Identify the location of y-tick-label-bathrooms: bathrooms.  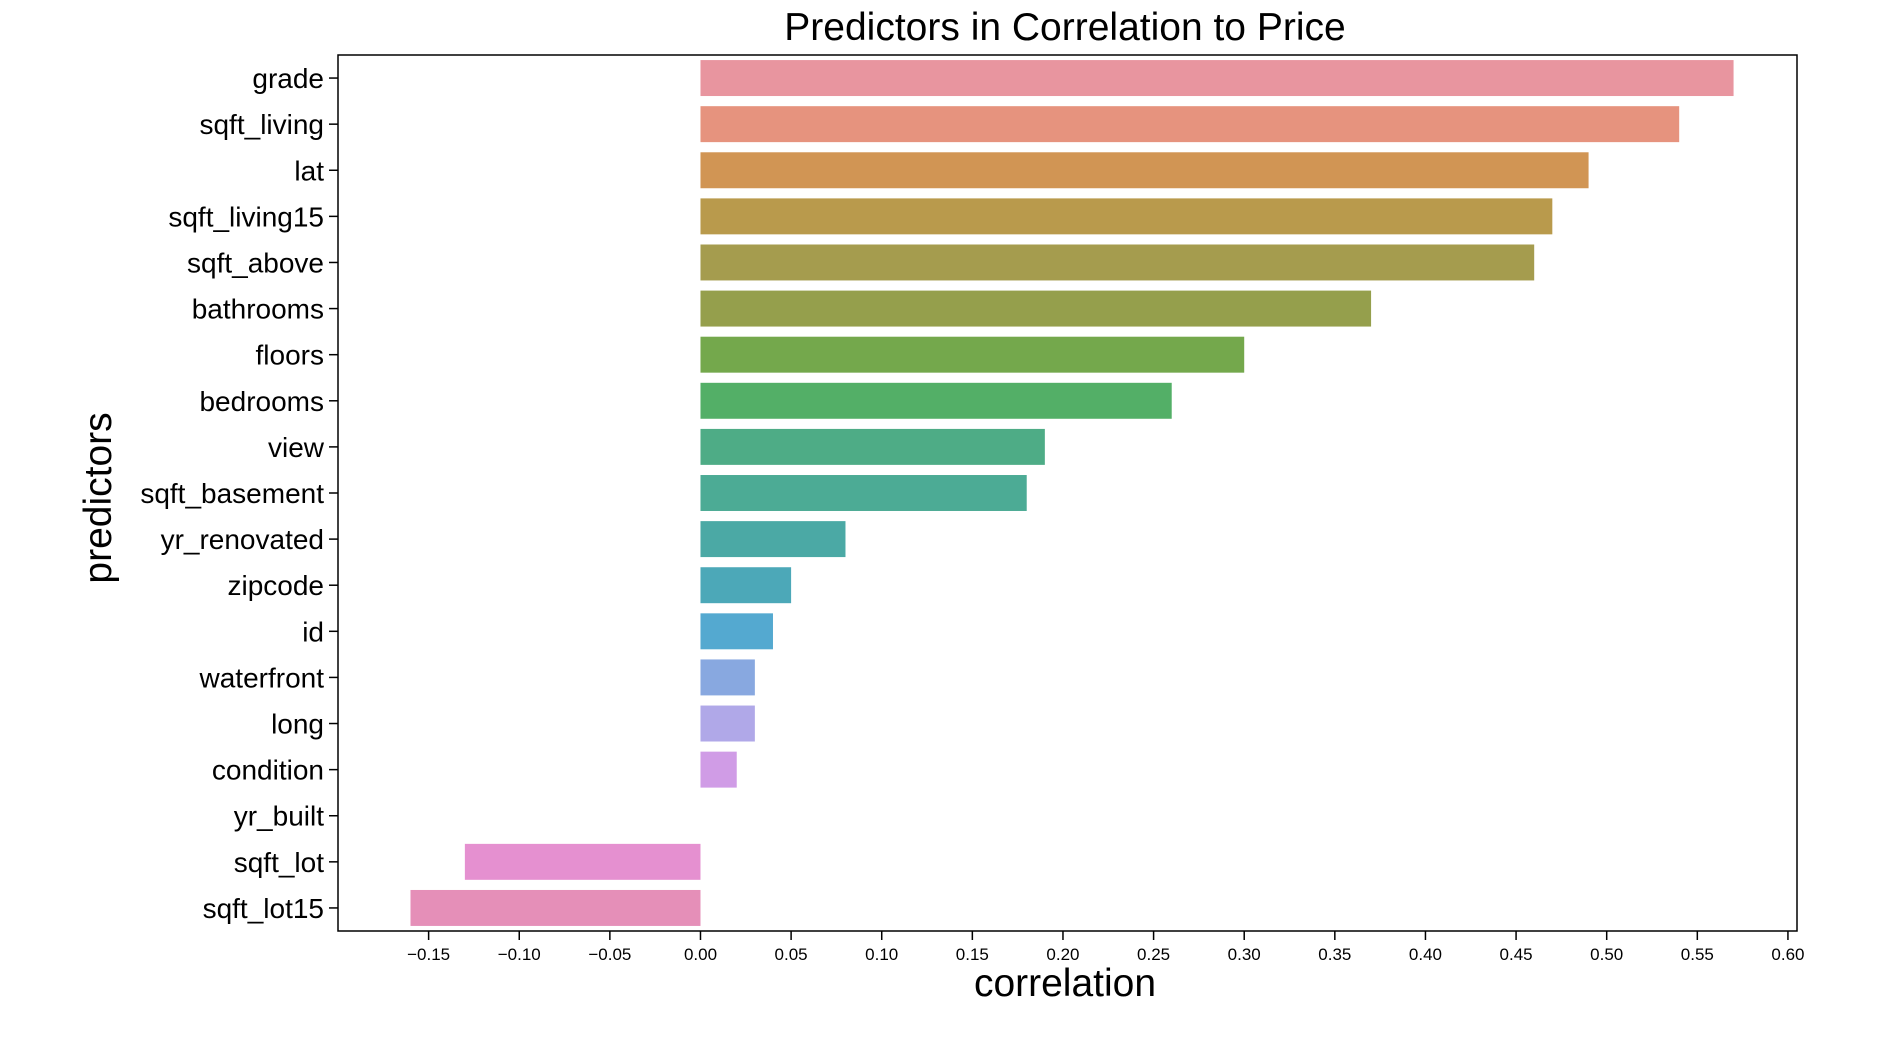
(258, 309).